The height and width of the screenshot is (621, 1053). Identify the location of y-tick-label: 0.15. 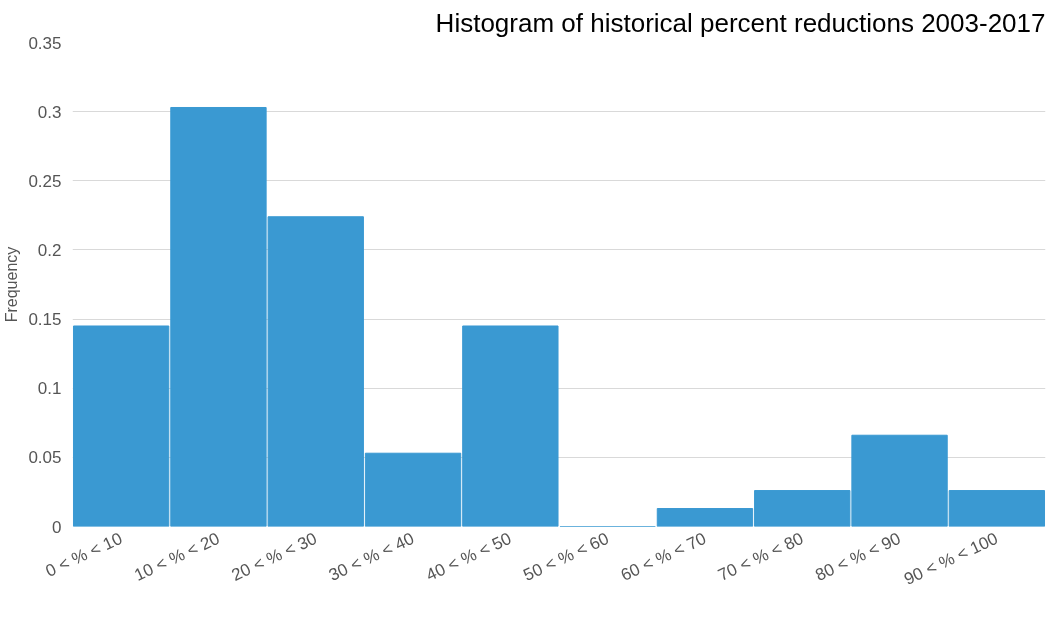
(45, 320).